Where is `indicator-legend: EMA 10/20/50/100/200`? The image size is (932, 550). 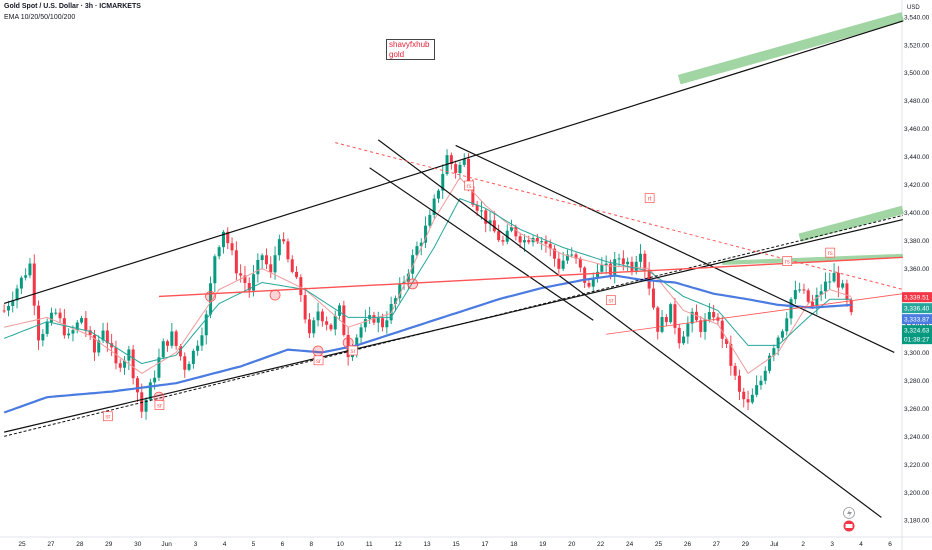 indicator-legend: EMA 10/20/50/100/200 is located at coordinates (40, 17).